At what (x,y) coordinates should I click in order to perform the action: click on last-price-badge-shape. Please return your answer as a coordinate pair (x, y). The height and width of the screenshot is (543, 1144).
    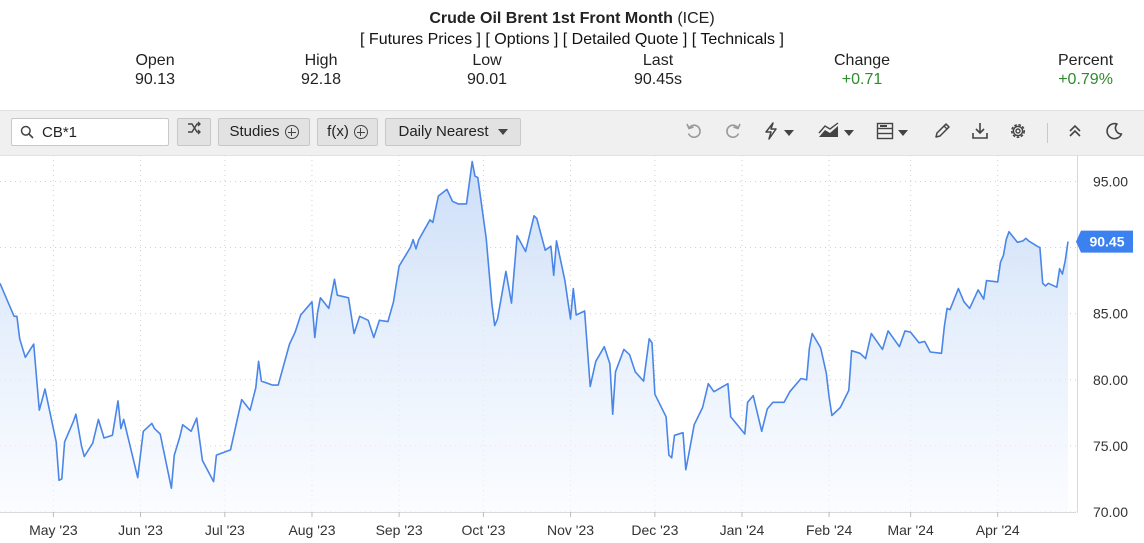
    Looking at the image, I should click on (1104, 241).